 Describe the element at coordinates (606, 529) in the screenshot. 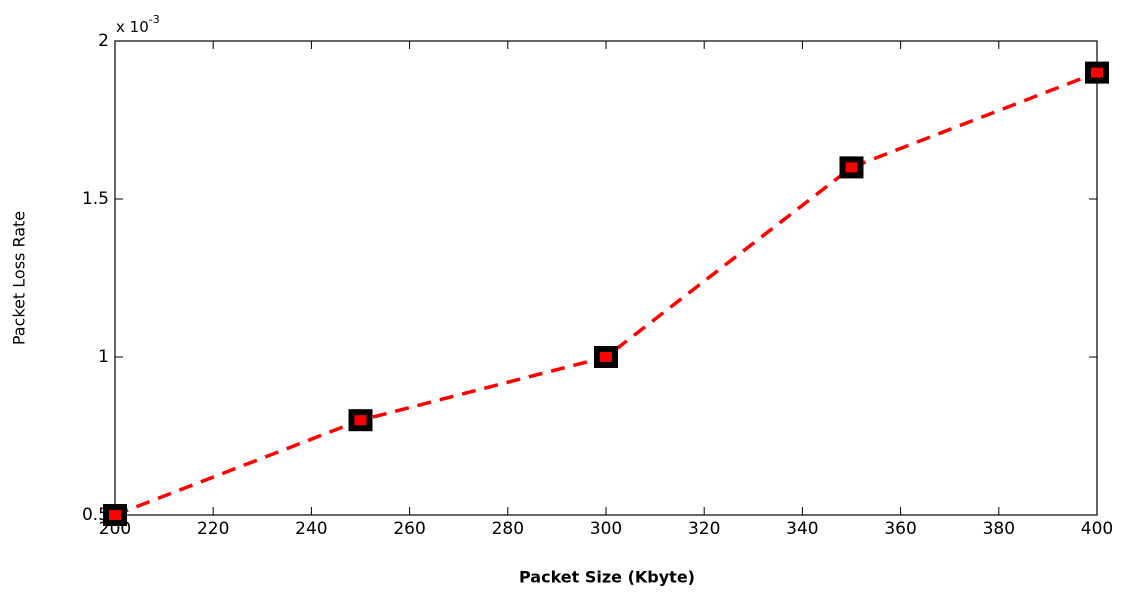

I see `x-tick-label: 300` at that location.